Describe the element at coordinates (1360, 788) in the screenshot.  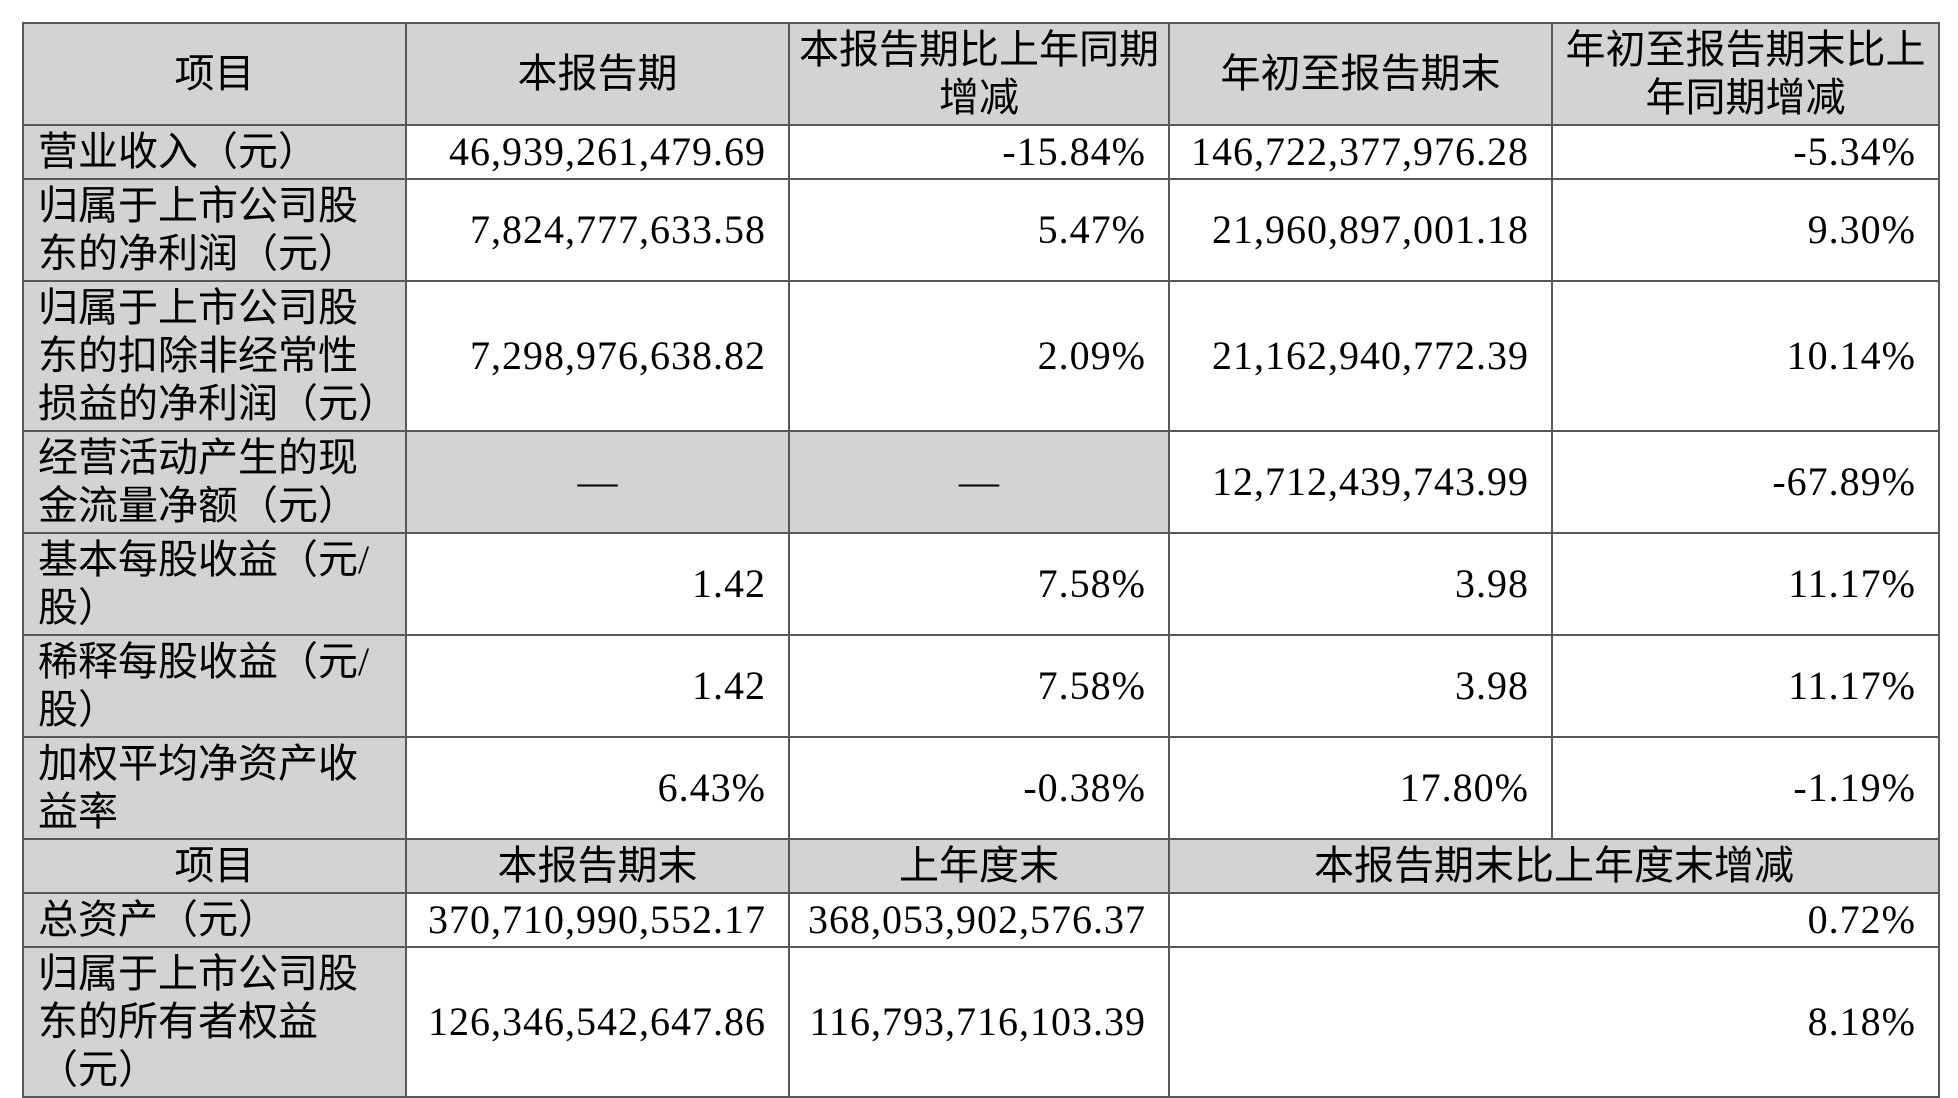
I see `value-cell: 17.80%` at that location.